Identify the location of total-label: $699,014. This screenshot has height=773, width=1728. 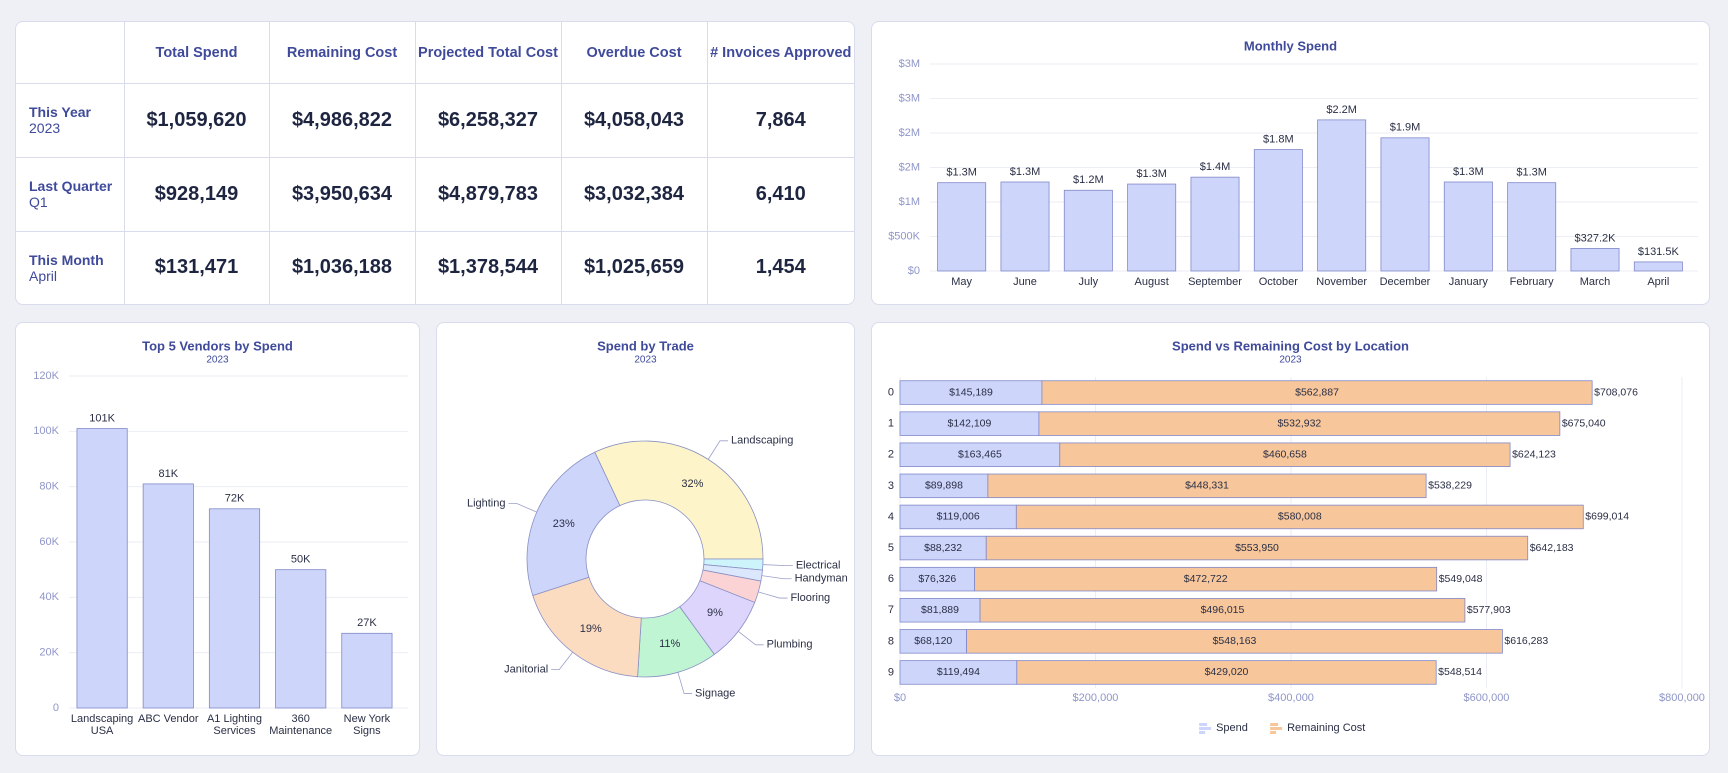
(1607, 517).